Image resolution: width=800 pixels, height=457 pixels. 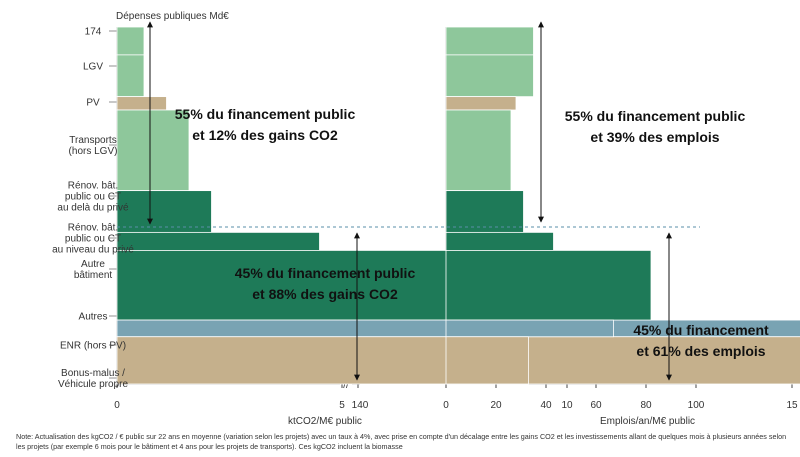 I want to click on category-label-6: Autre bâtiment, so click(x=93, y=270).